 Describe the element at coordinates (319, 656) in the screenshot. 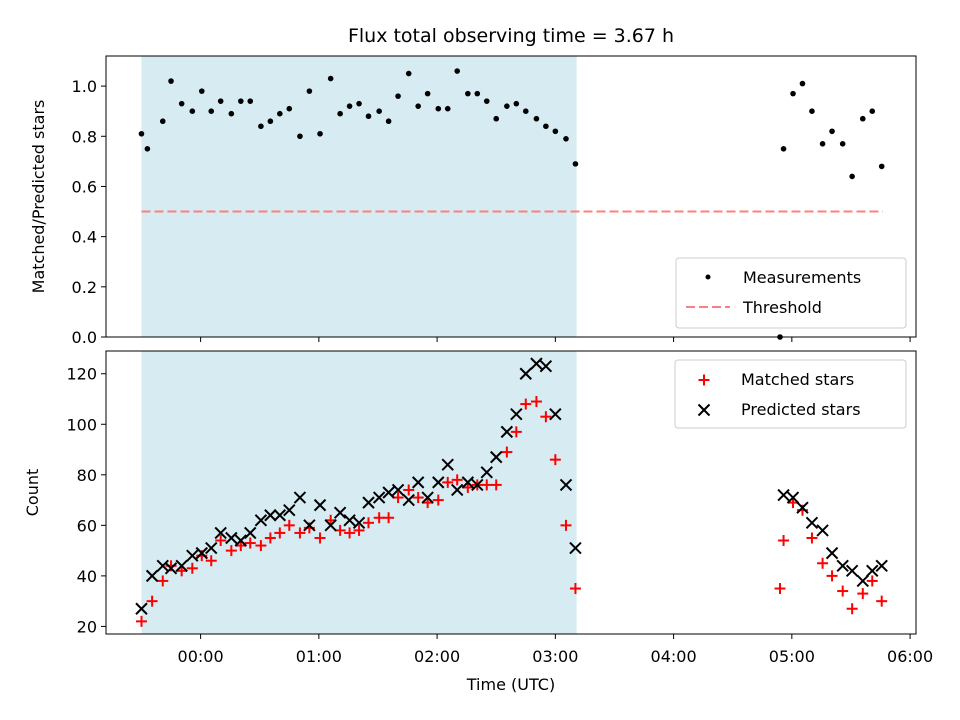

I see `x-tick-label: 01:00` at that location.